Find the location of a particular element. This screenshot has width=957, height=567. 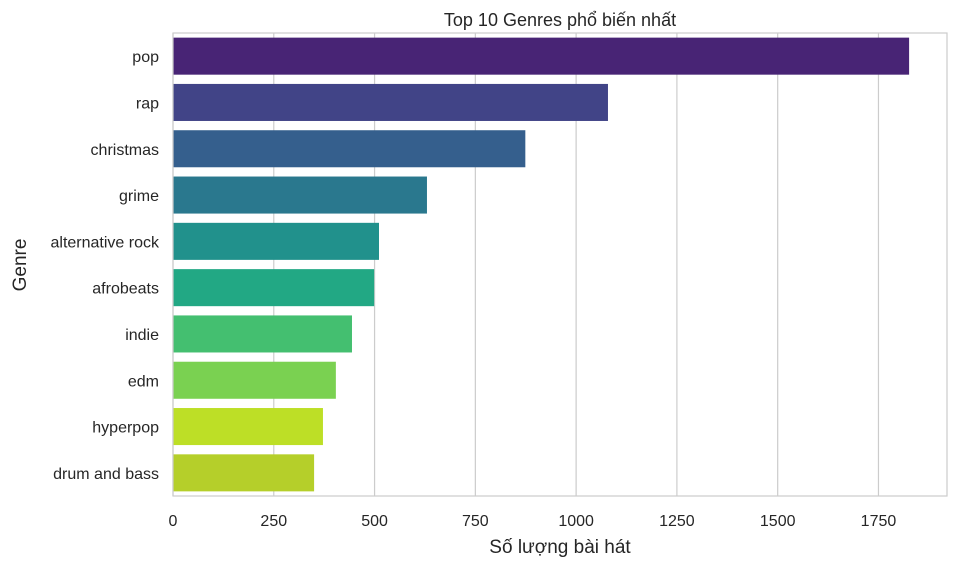

x-tick-label: 0 is located at coordinates (173, 521).